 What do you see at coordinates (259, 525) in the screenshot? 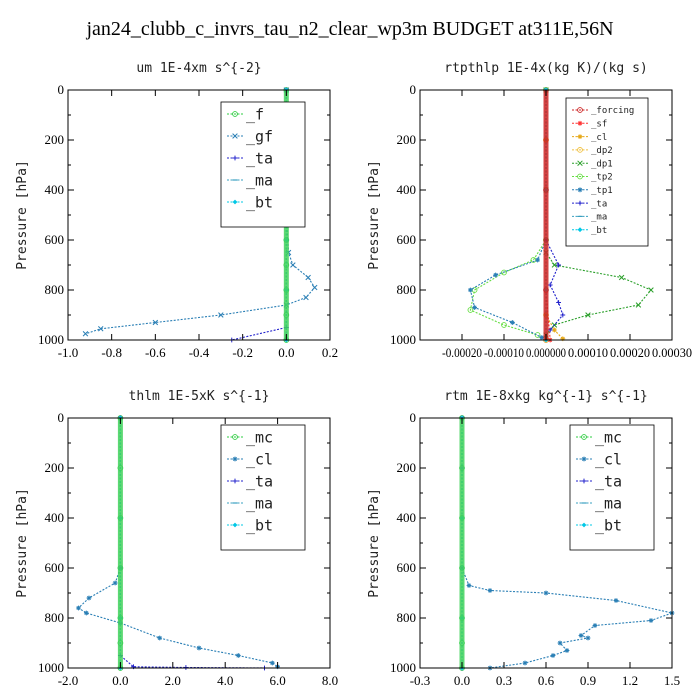
I see `legend-label: _bt` at bounding box center [259, 525].